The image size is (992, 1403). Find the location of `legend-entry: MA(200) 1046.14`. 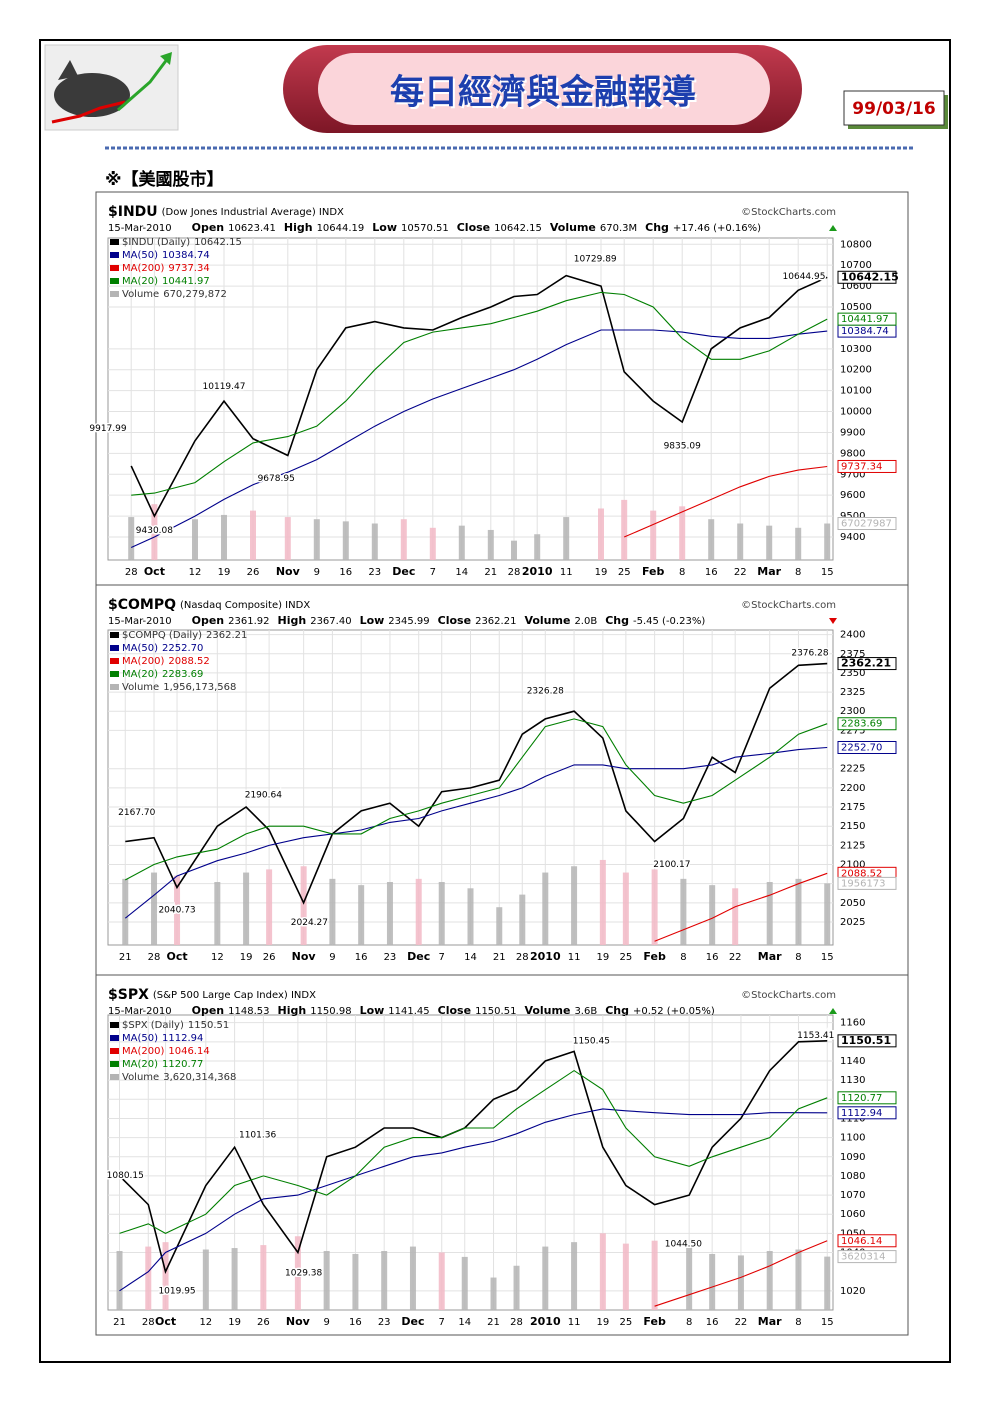

legend-entry: MA(200) 1046.14 is located at coordinates (166, 1051).